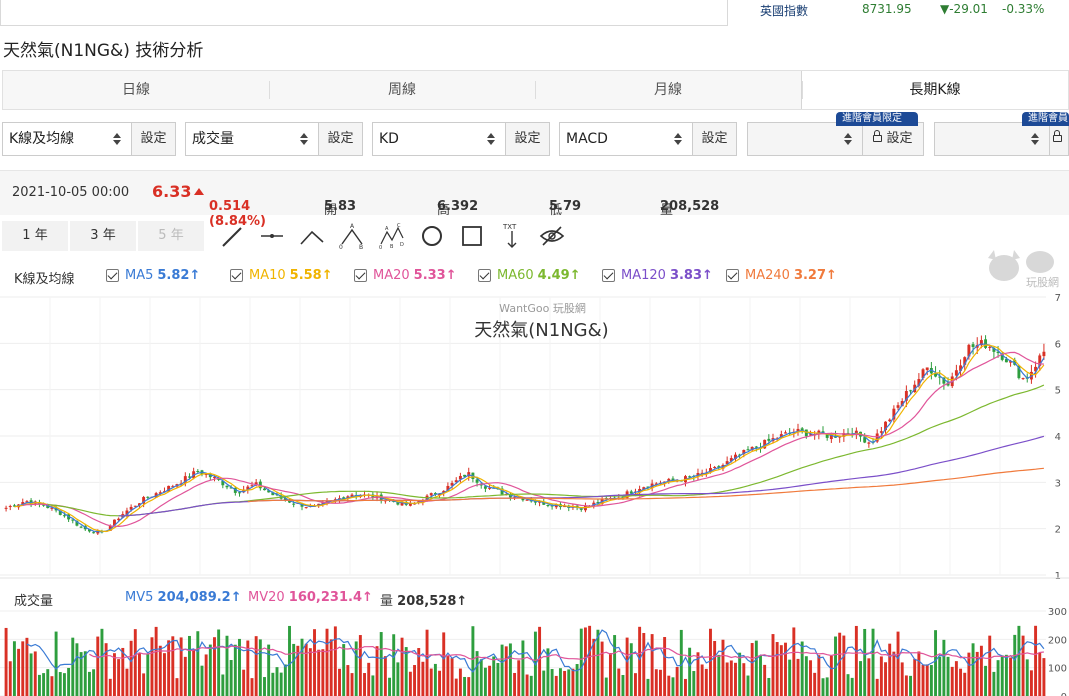 The height and width of the screenshot is (696, 1069). What do you see at coordinates (171, 236) in the screenshot?
I see `period-5y-button: 5 年` at bounding box center [171, 236].